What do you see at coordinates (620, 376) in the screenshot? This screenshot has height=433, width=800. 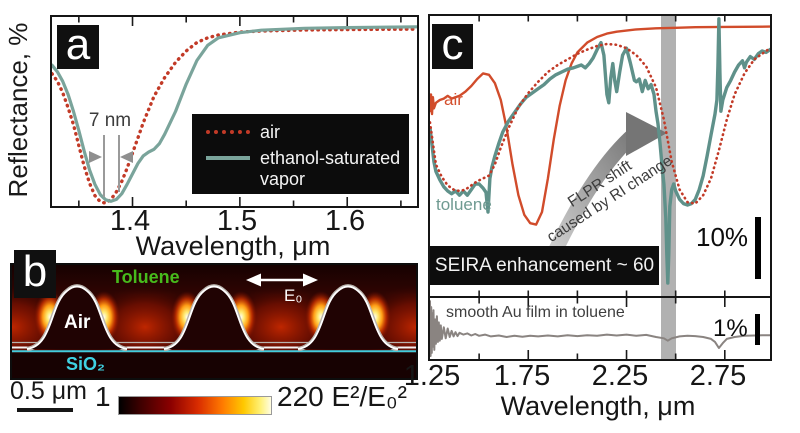 I see `panel-c-tick-3: 2.25` at bounding box center [620, 376].